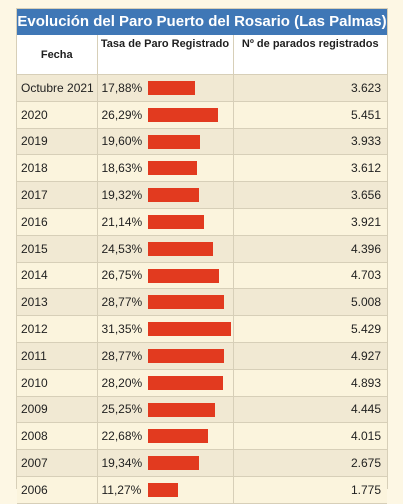 The image size is (403, 504). Describe the element at coordinates (310, 195) in the screenshot. I see `cell-parados: 3.656` at that location.